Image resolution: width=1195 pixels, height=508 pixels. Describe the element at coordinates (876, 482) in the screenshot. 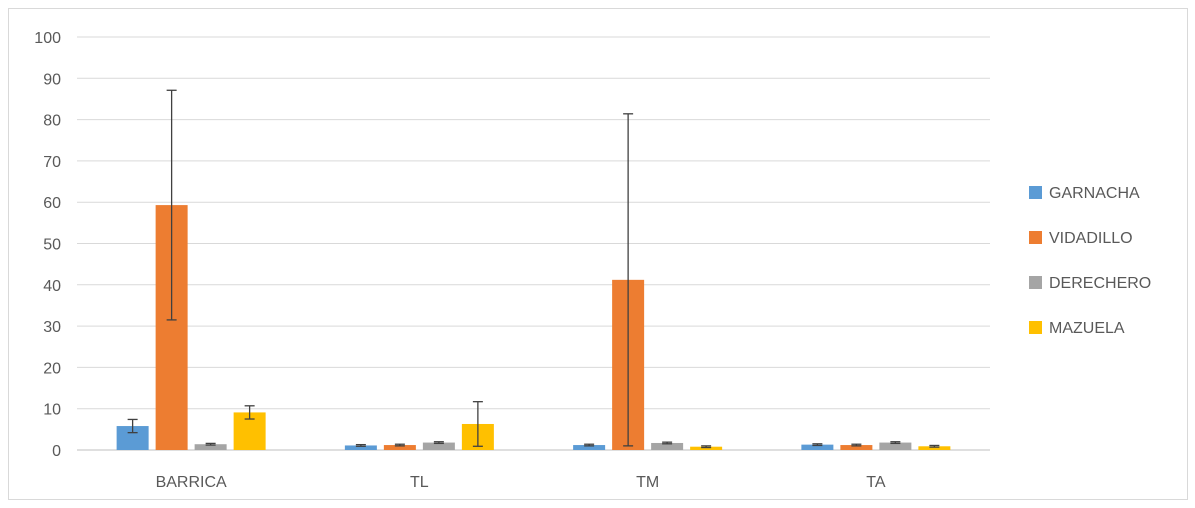

I see `x-tick-label: TA` at that location.